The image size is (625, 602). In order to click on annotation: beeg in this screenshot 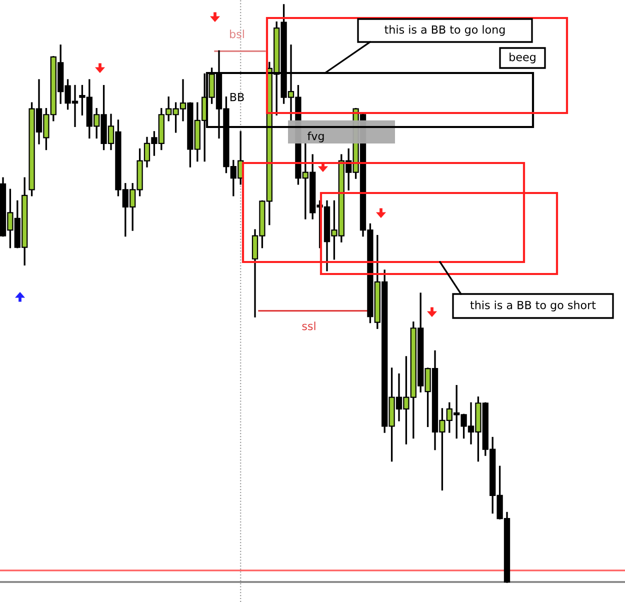, I will do `click(523, 58)`.